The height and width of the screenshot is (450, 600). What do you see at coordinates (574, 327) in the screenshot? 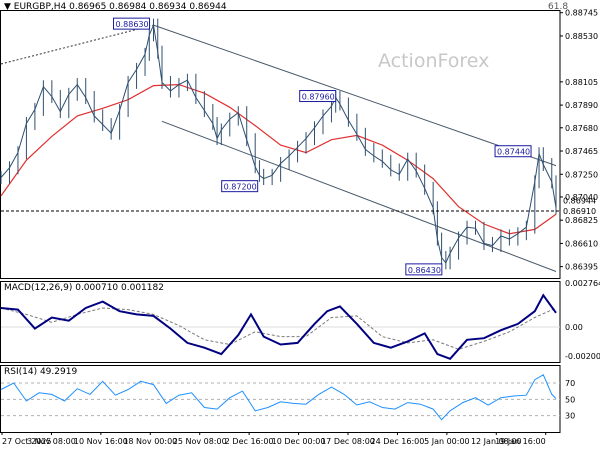
I see `macd-axis-label: 0.00` at bounding box center [574, 327].